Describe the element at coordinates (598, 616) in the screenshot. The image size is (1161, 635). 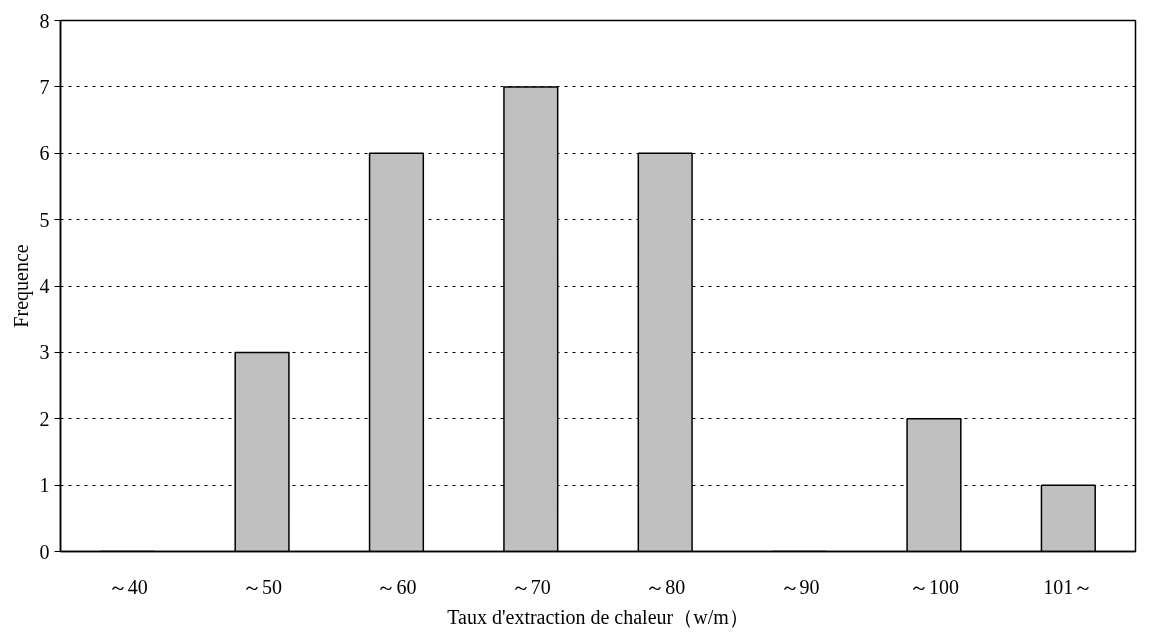
I see `x-axis-title: Taux d'extraction de chaleur（w/m）` at that location.